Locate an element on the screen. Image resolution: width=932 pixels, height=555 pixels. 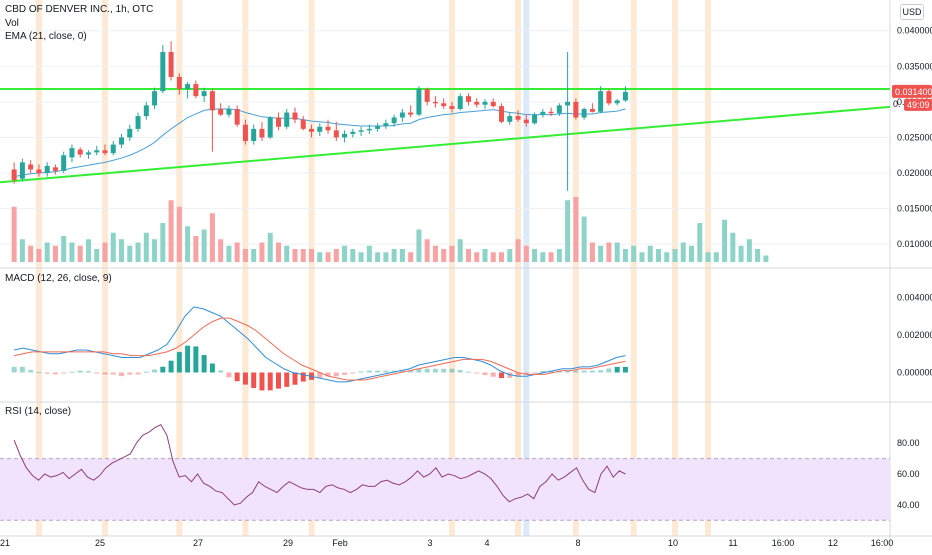
macd-axis-tick: 0.002000 is located at coordinates (914, 335).